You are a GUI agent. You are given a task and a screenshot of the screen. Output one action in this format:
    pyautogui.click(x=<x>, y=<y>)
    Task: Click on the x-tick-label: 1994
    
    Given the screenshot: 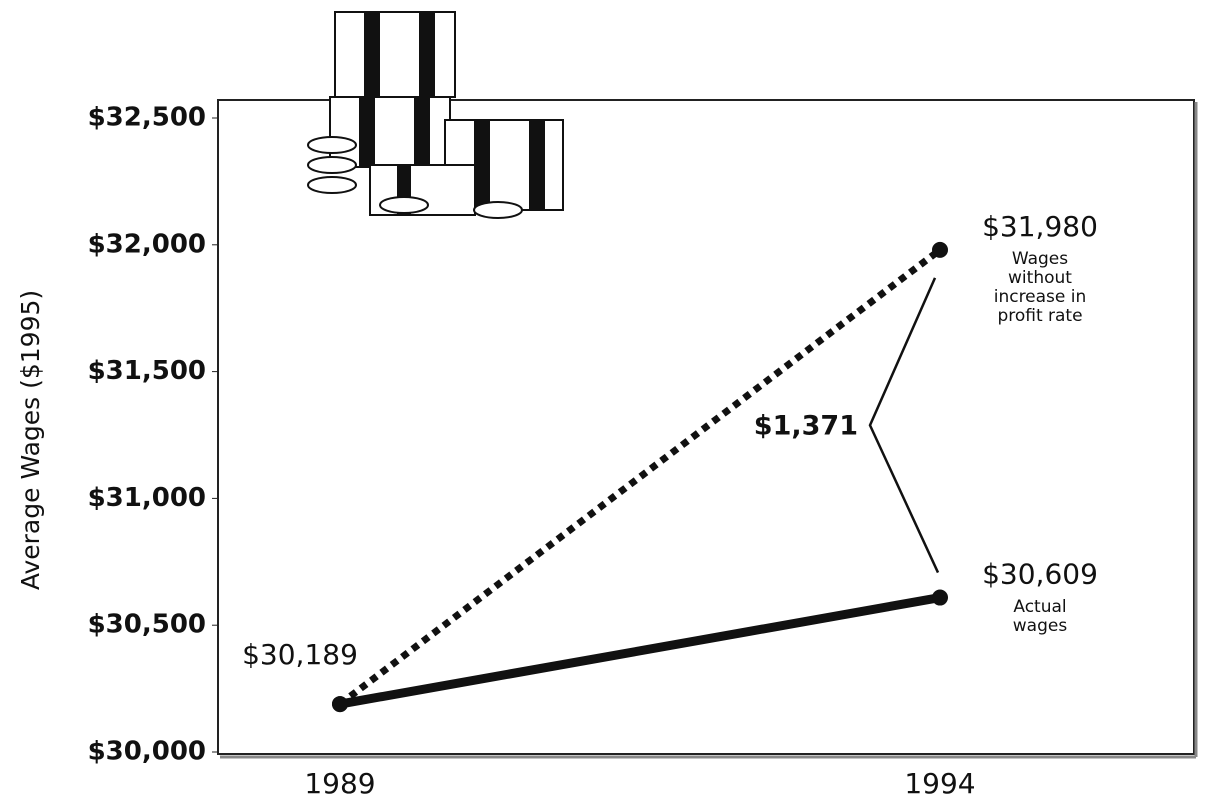 What is the action you would take?
    pyautogui.click(x=939, y=783)
    